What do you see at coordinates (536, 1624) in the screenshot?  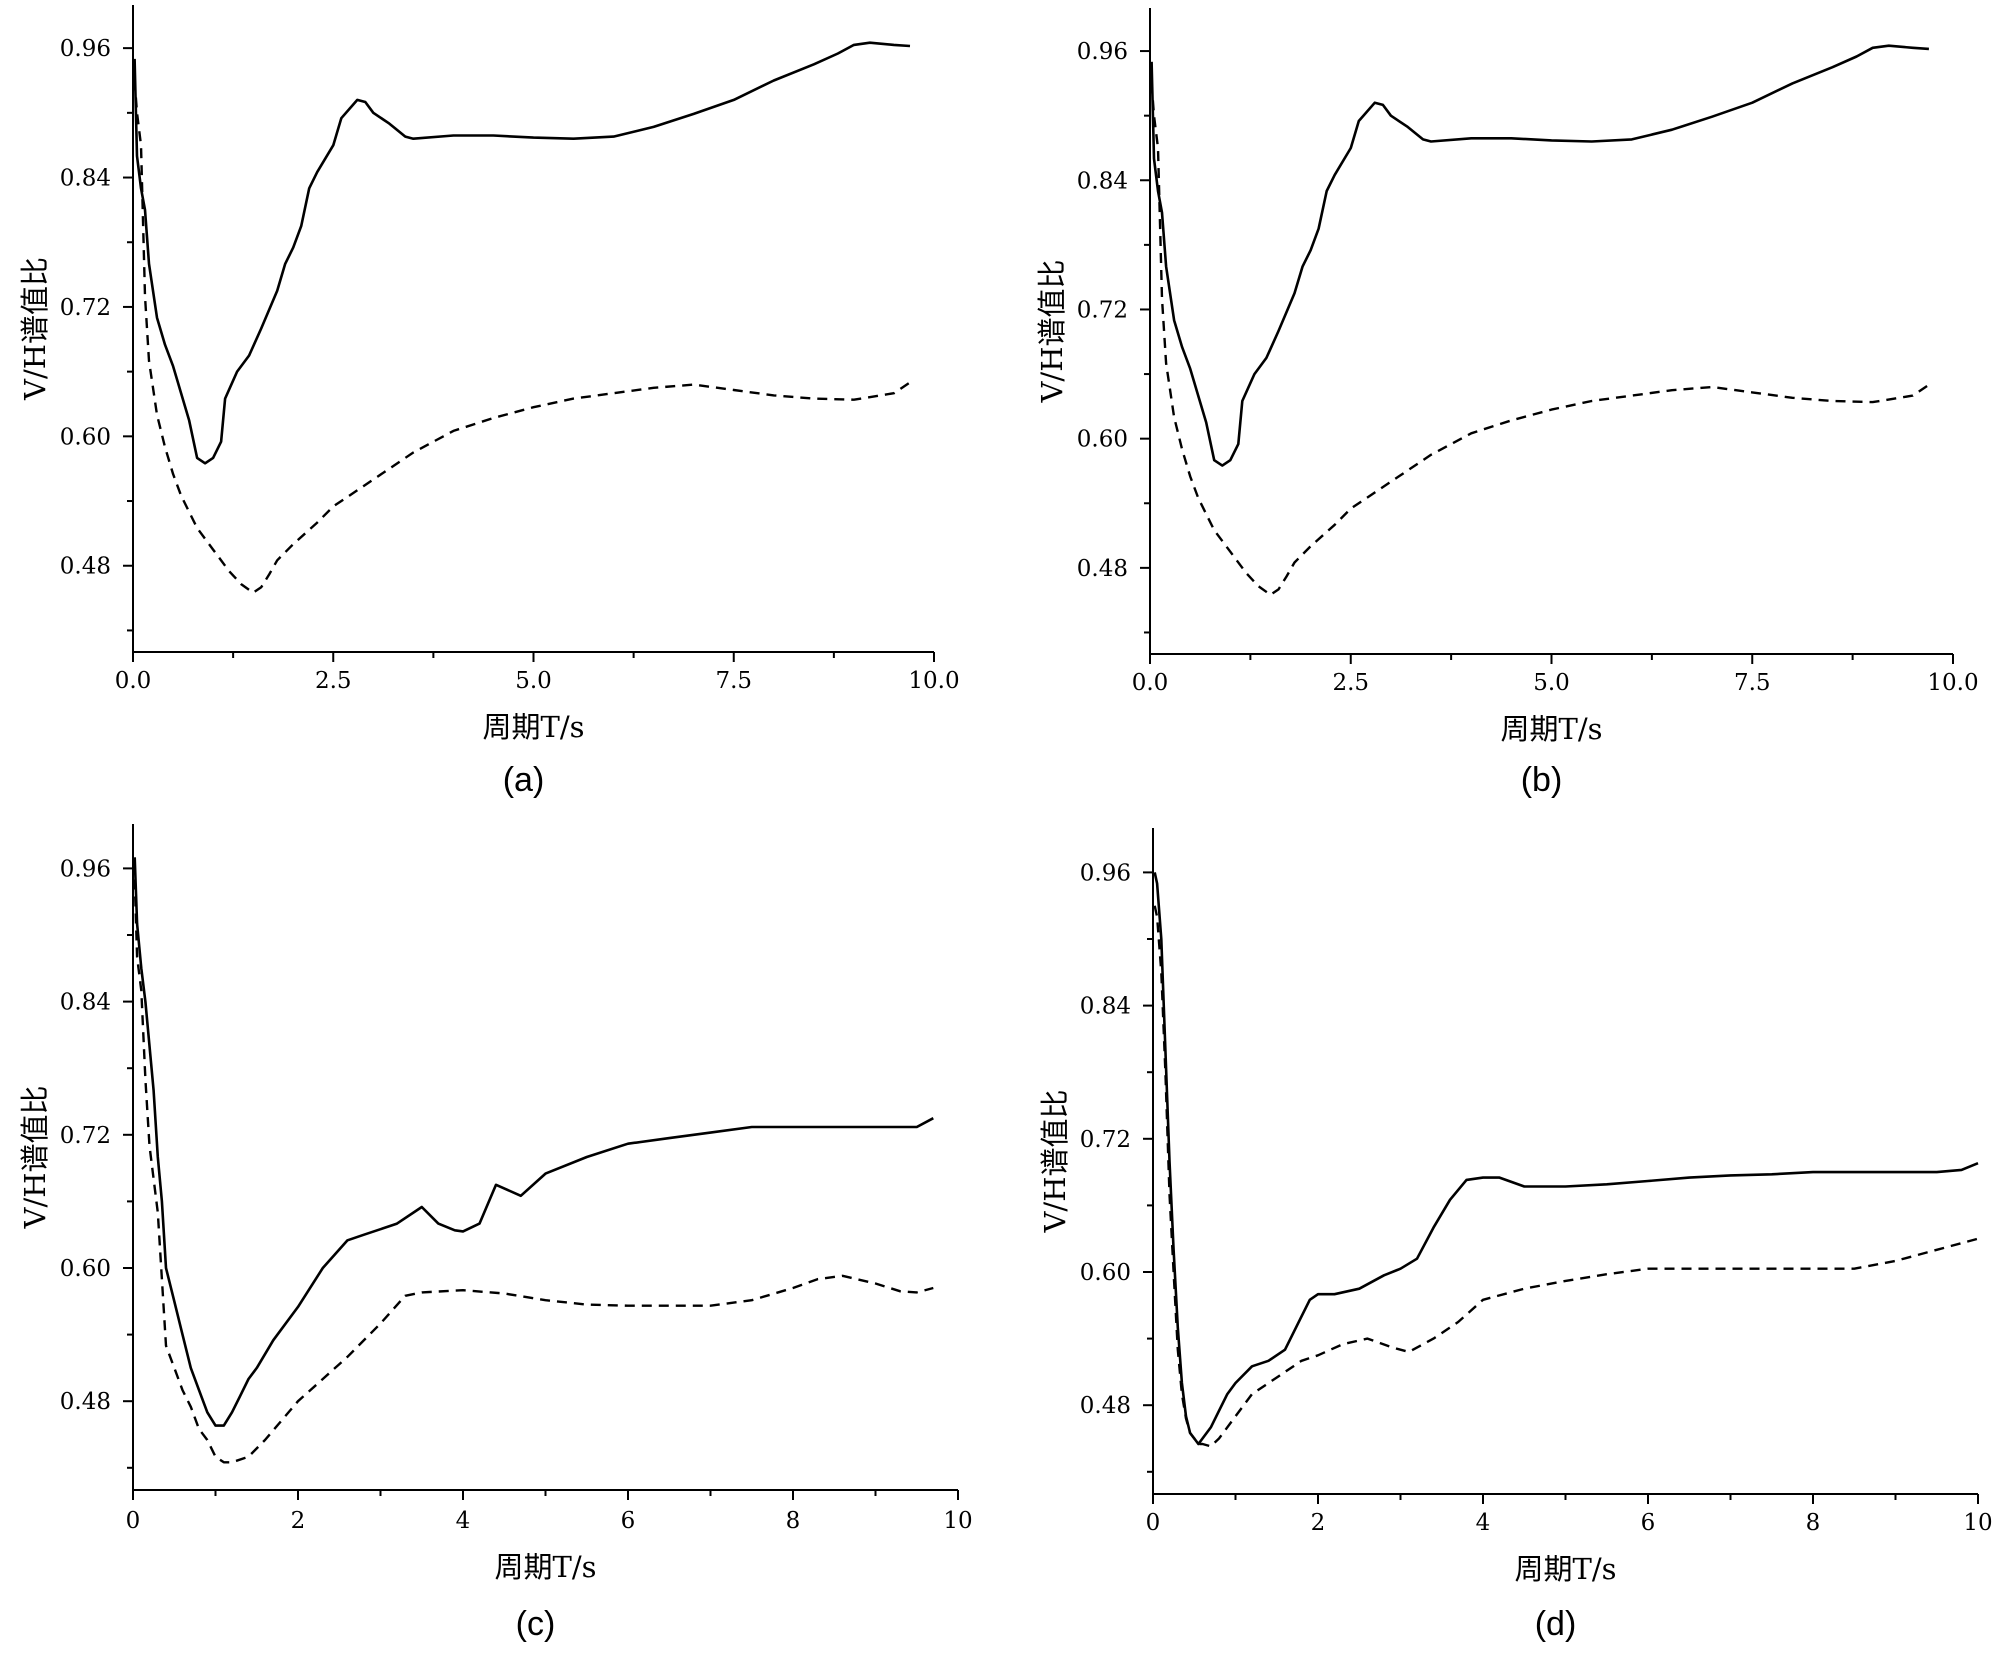 I see `panel-label: (c)` at bounding box center [536, 1624].